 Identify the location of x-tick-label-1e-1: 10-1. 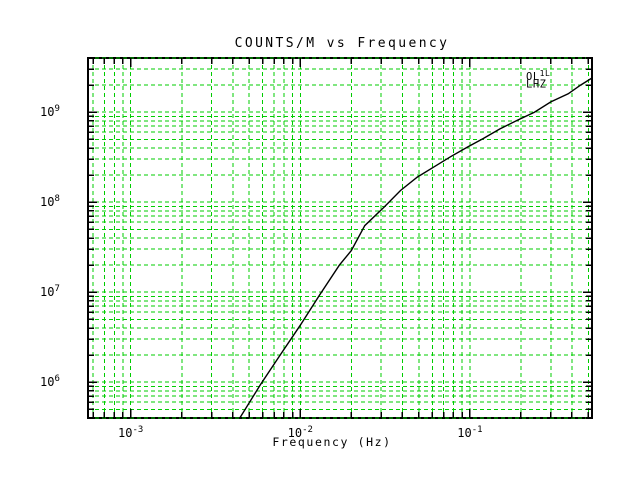
(469, 432).